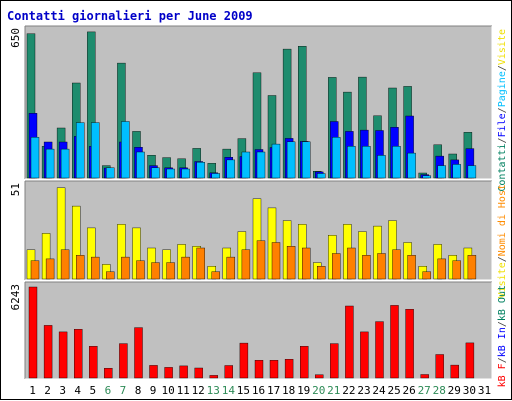 The height and width of the screenshot is (401, 512). I want to click on x-axis-day-label: 17, so click(273, 390).